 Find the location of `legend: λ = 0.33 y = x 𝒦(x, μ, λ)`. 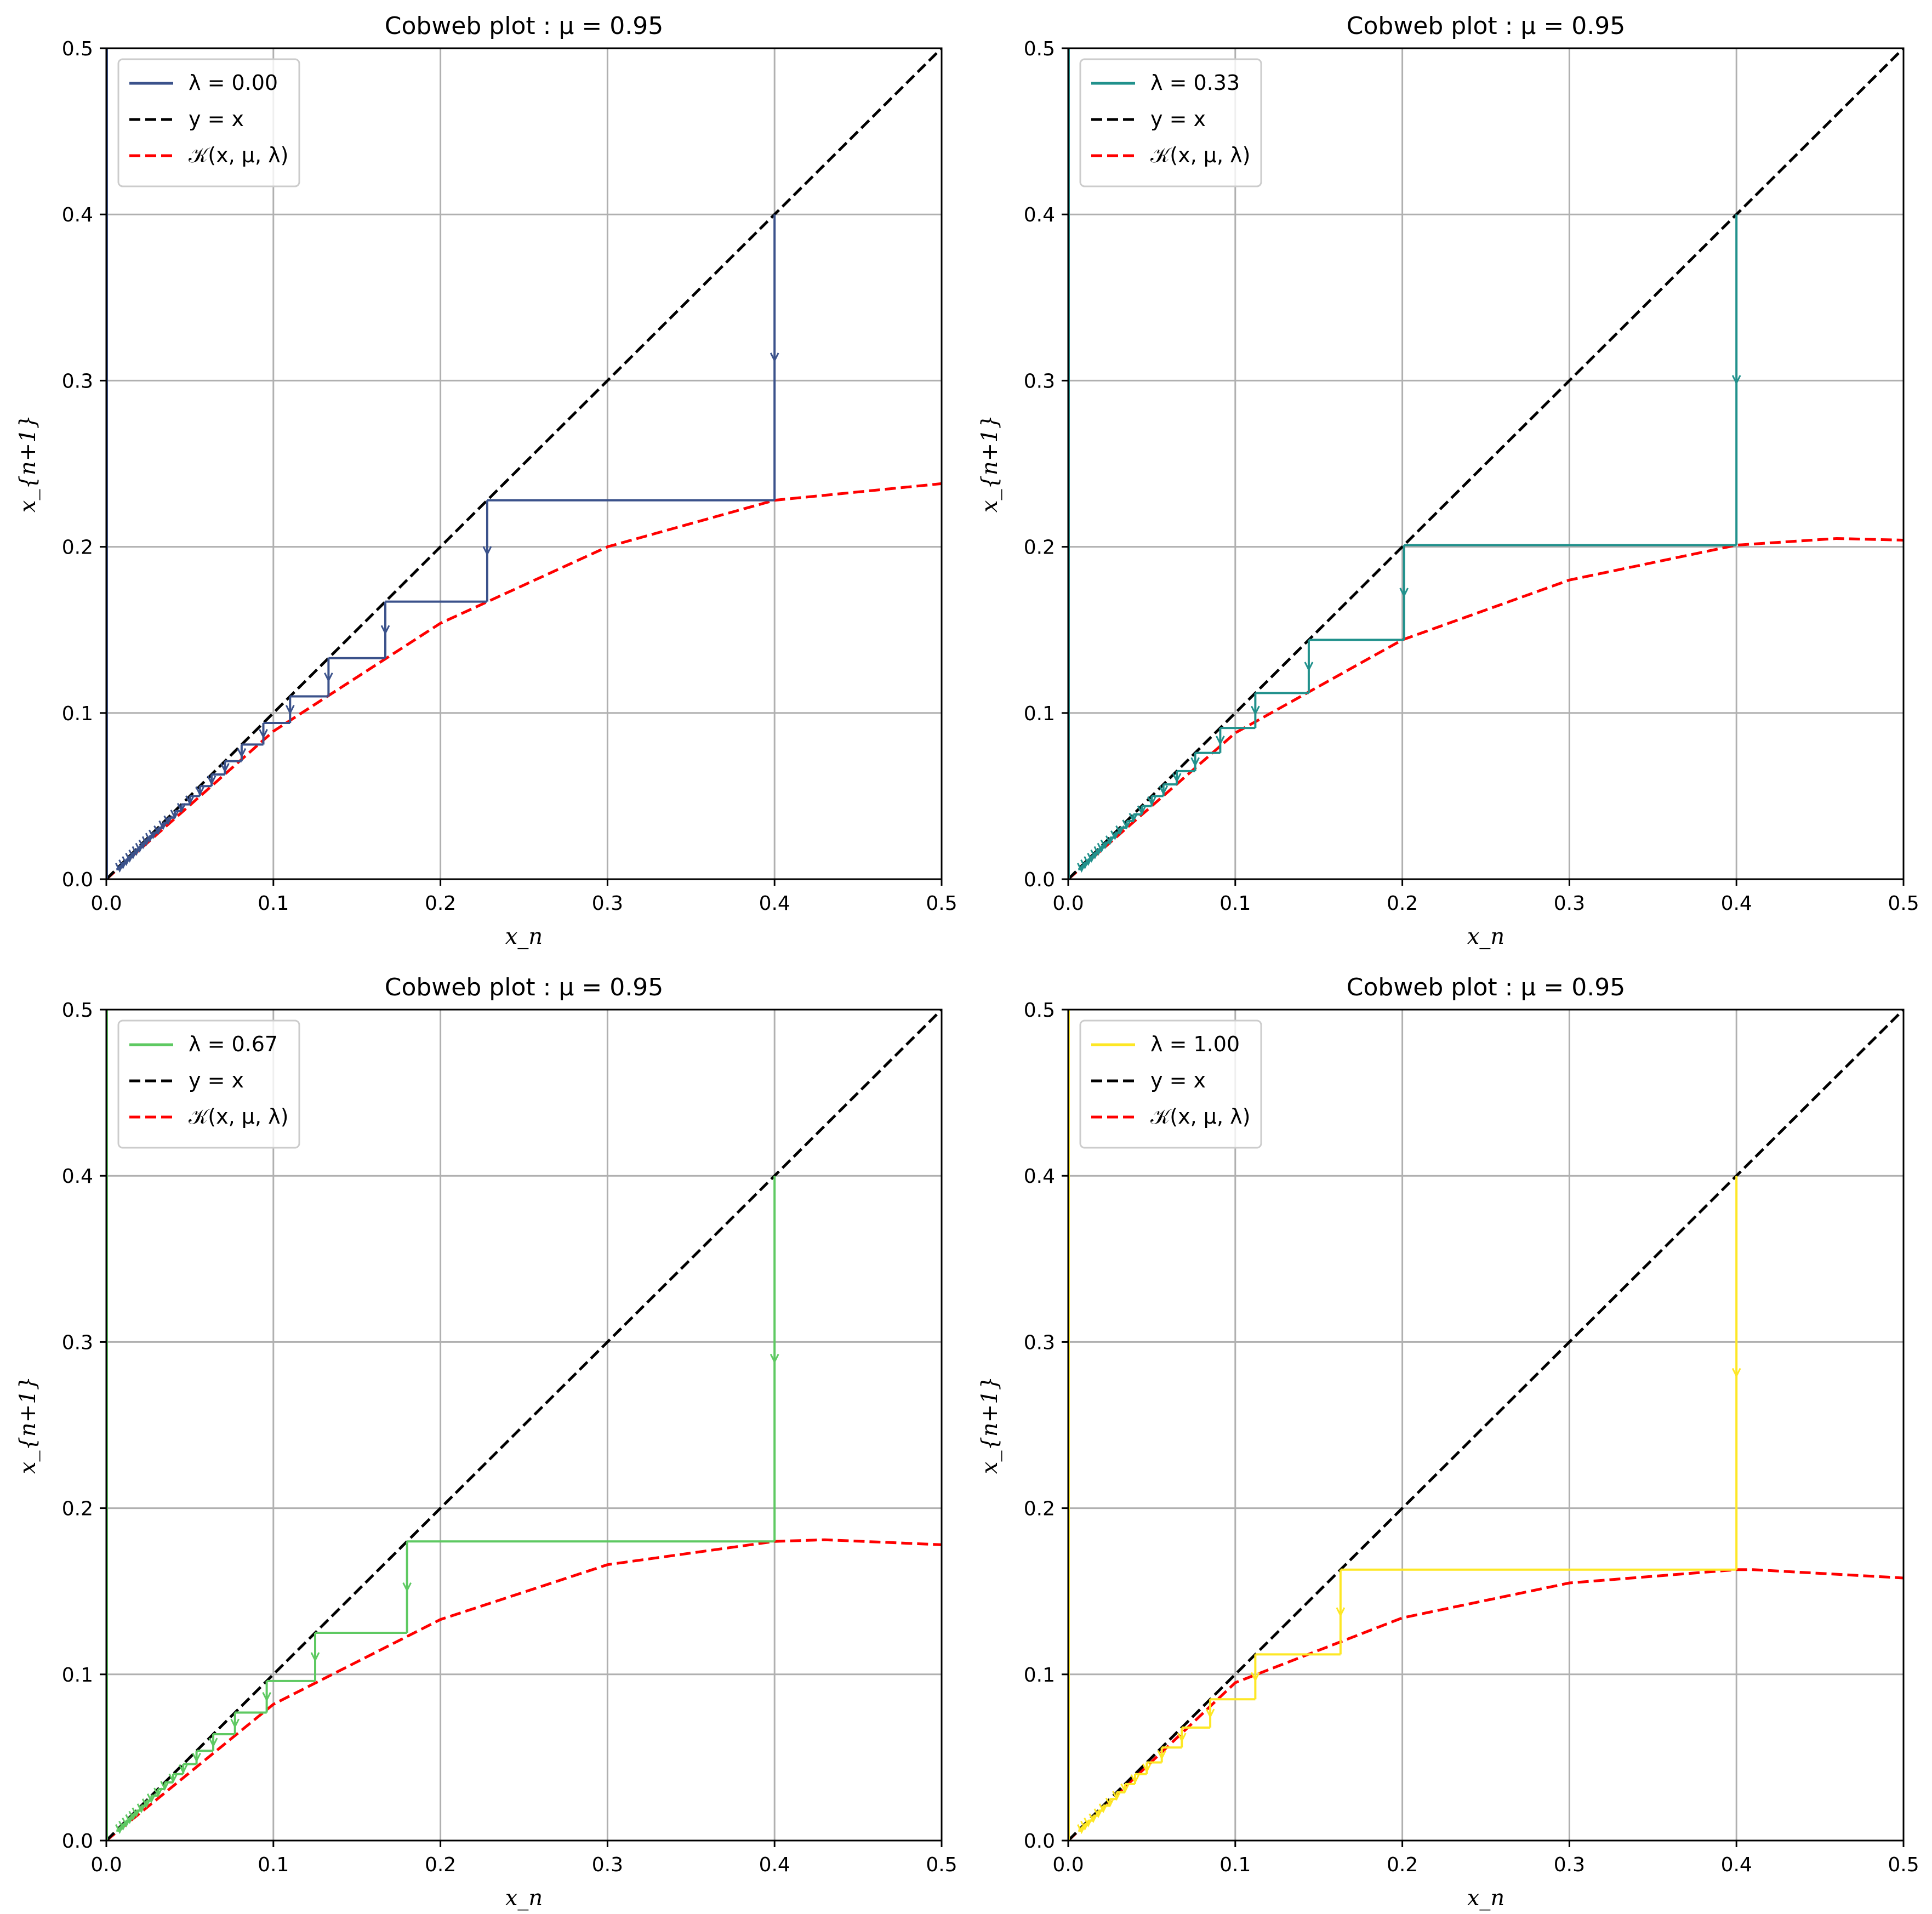

legend: λ = 0.33 y = x 𝒦(x, μ, λ) is located at coordinates (1170, 122).